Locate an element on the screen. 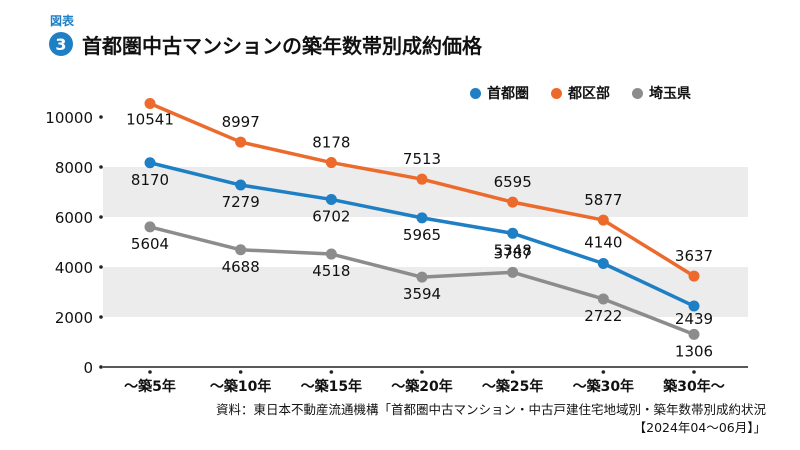  legend-marker-shutoken is located at coordinates (475, 93).